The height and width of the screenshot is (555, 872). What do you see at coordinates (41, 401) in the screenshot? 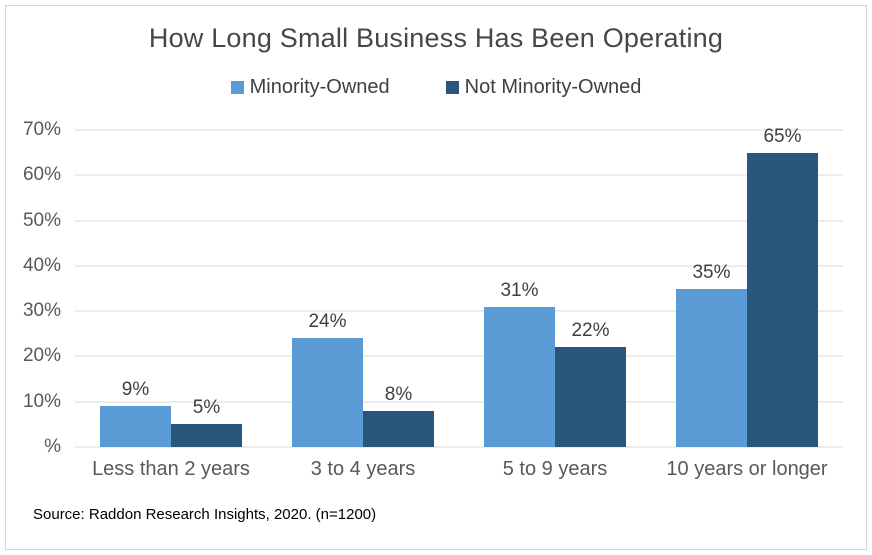
I see `y-axis-tick-label: 10%` at bounding box center [41, 401].